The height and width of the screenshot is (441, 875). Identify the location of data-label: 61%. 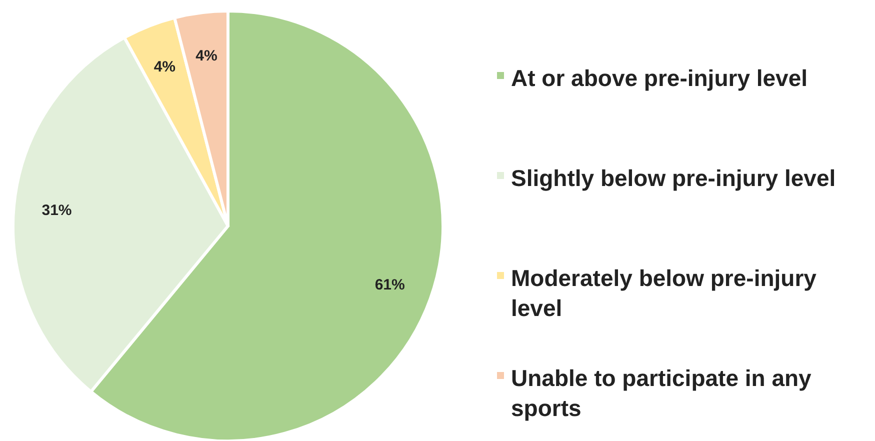
(389, 285).